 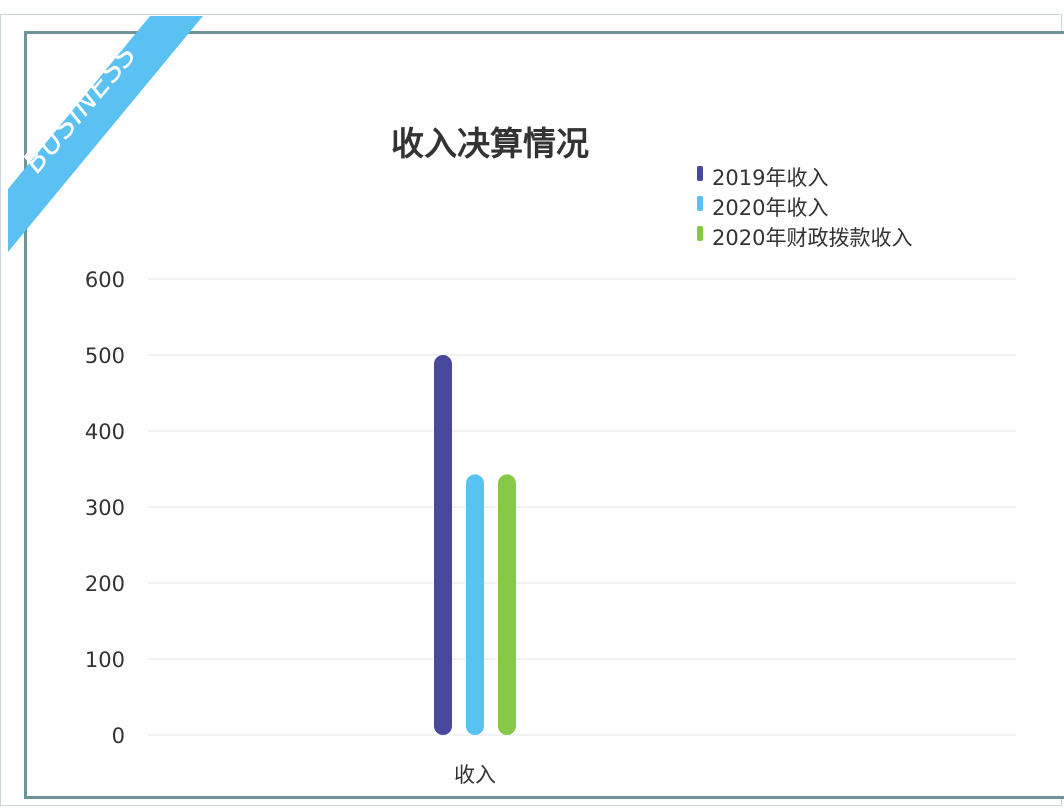 I want to click on y-tick-label: 0, so click(x=118, y=736).